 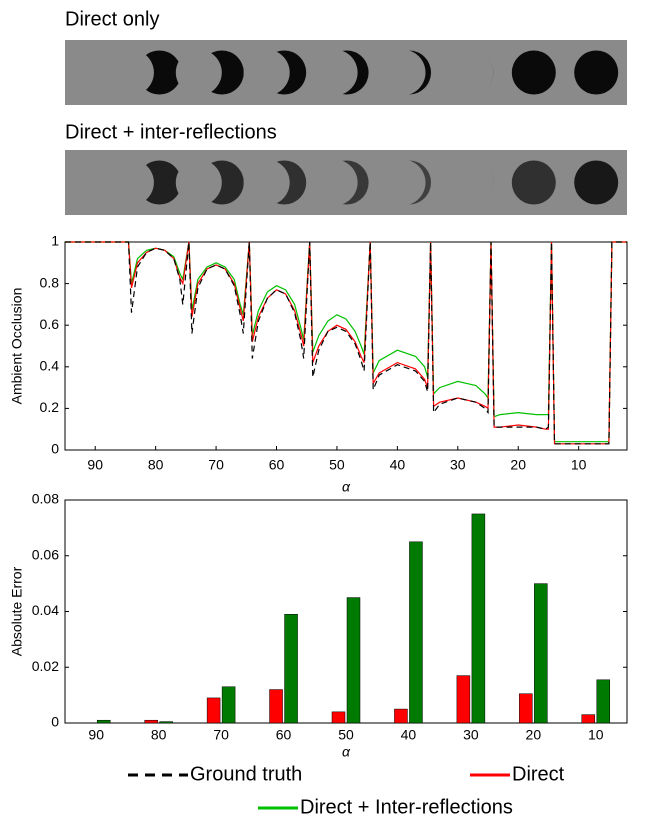 I want to click on legend-label: Direct + Inter-reflections, so click(x=406, y=807).